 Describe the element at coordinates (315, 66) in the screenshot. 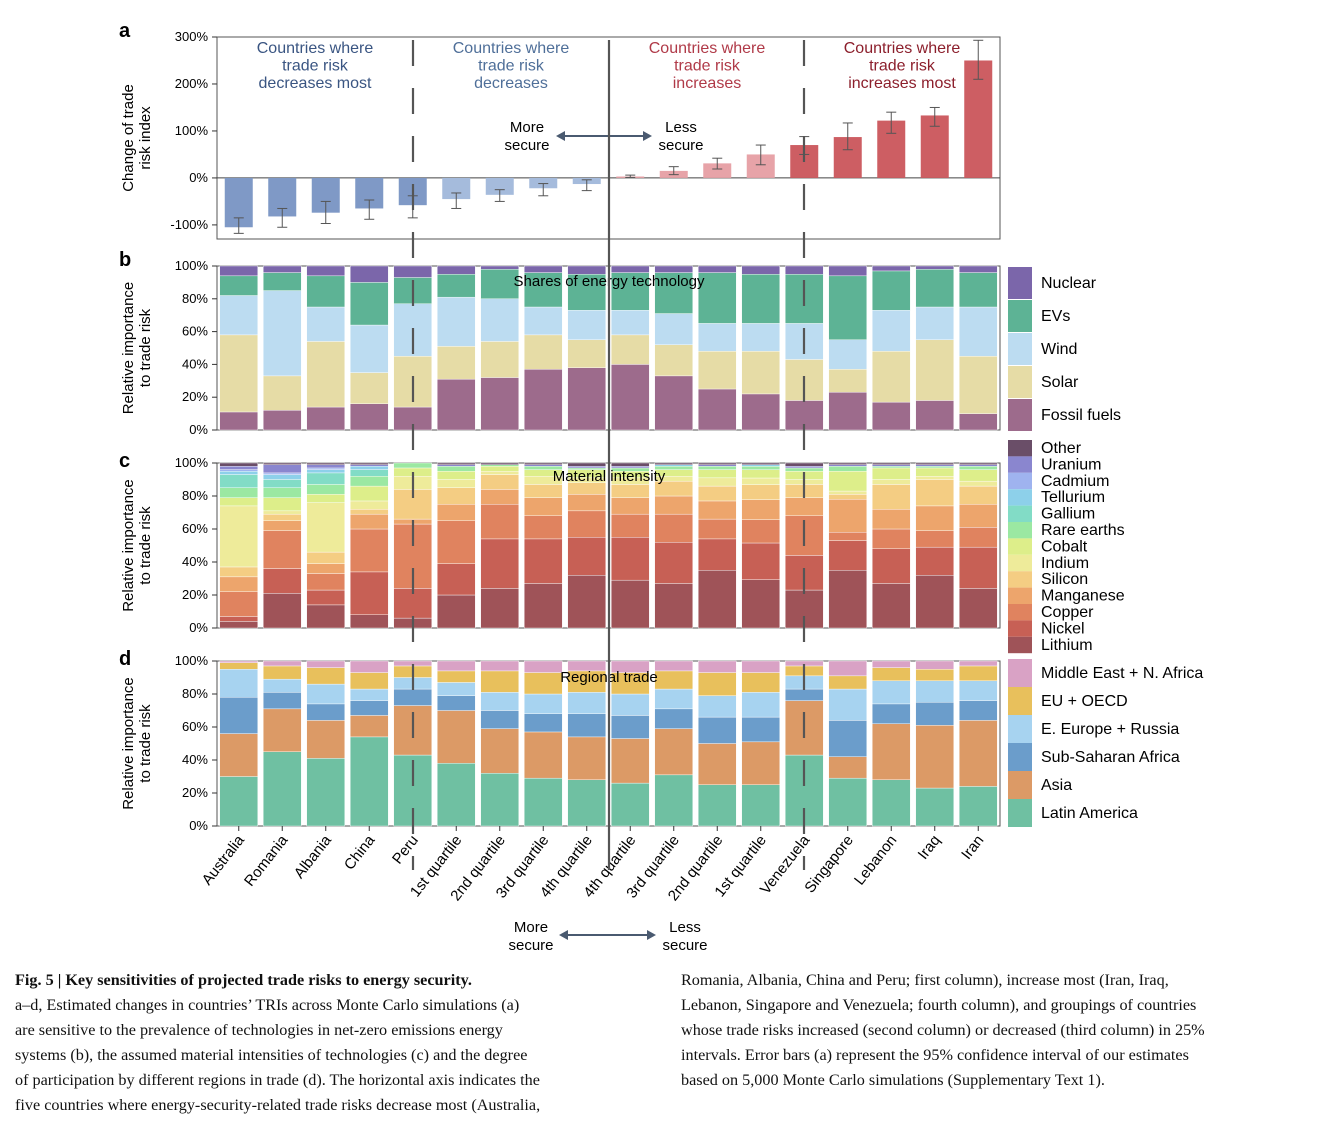

I see `group-header: Countries where trade risk decreases most` at that location.